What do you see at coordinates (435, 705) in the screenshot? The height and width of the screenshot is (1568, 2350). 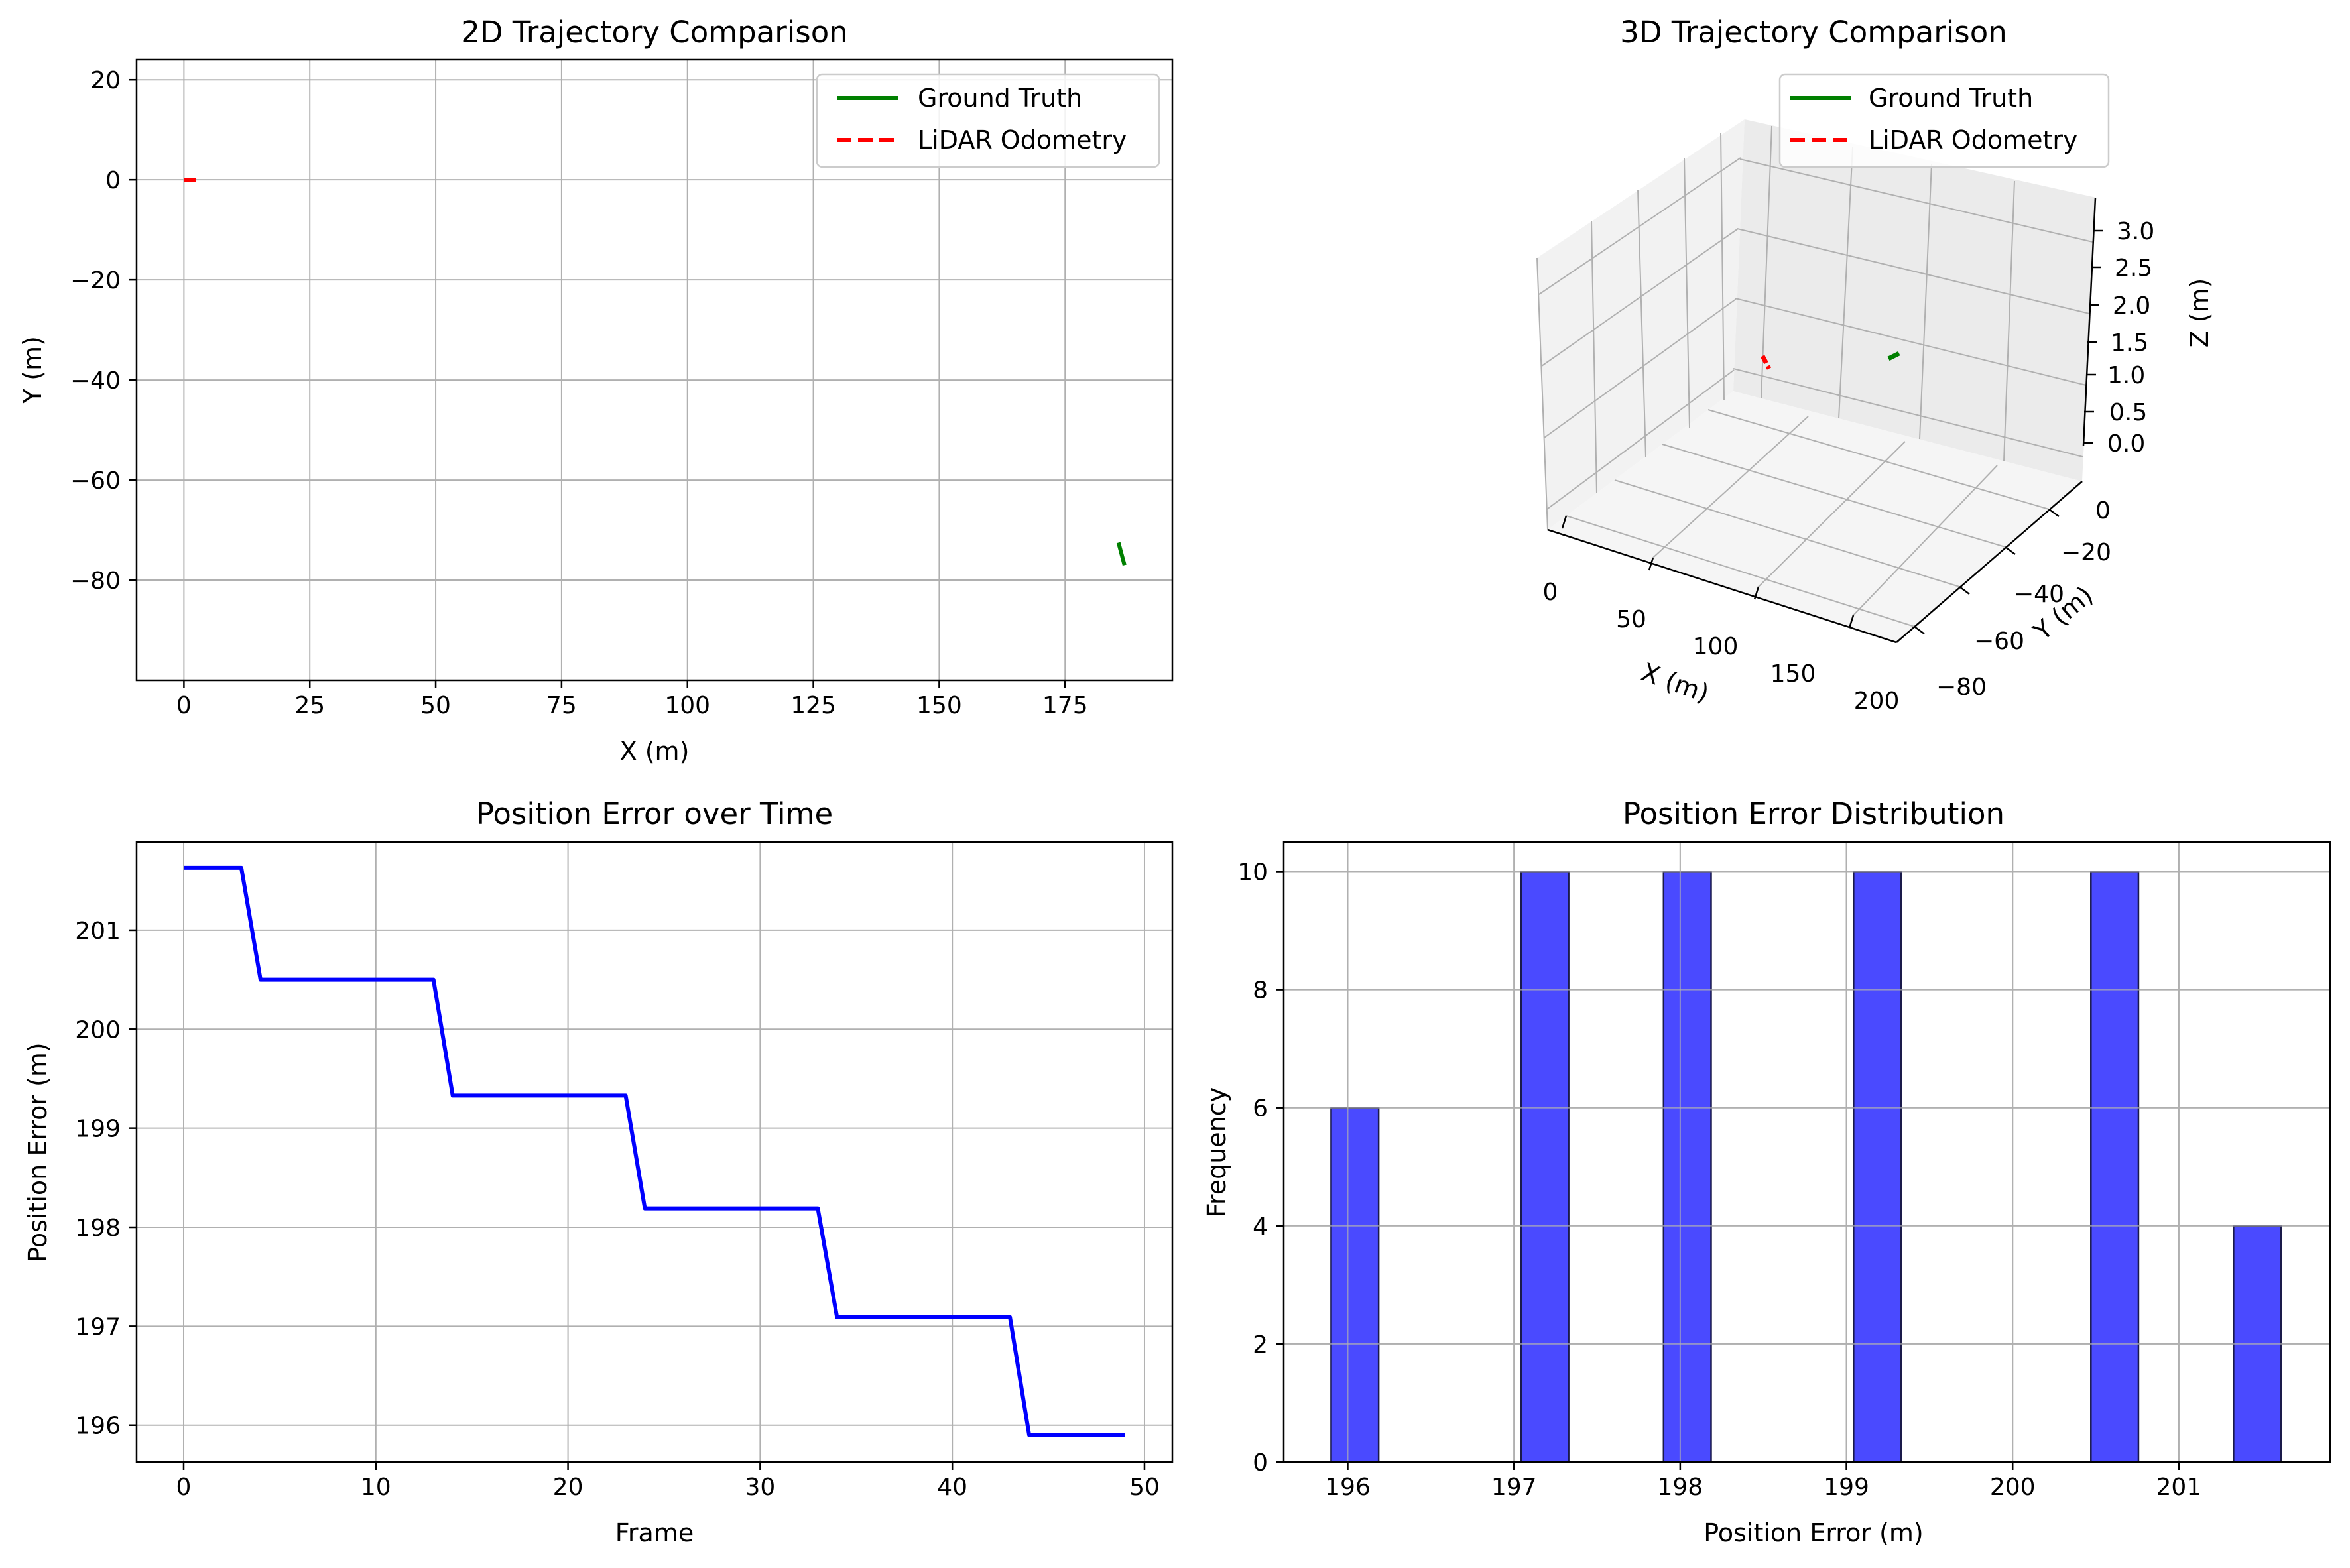 I see `traj2d-x-tick-label: 50` at bounding box center [435, 705].